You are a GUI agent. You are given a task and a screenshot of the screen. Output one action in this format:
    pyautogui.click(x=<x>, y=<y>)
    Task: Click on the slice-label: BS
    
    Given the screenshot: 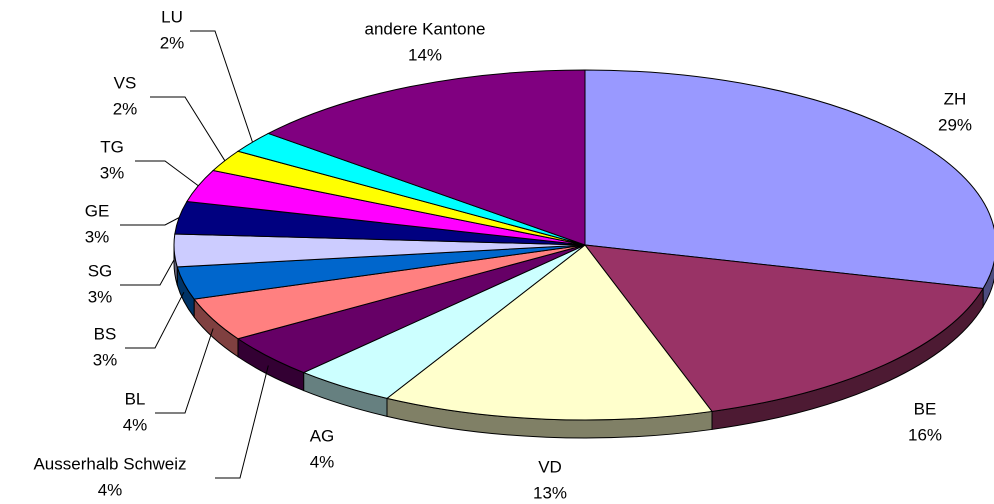 What is the action you would take?
    pyautogui.click(x=105, y=333)
    